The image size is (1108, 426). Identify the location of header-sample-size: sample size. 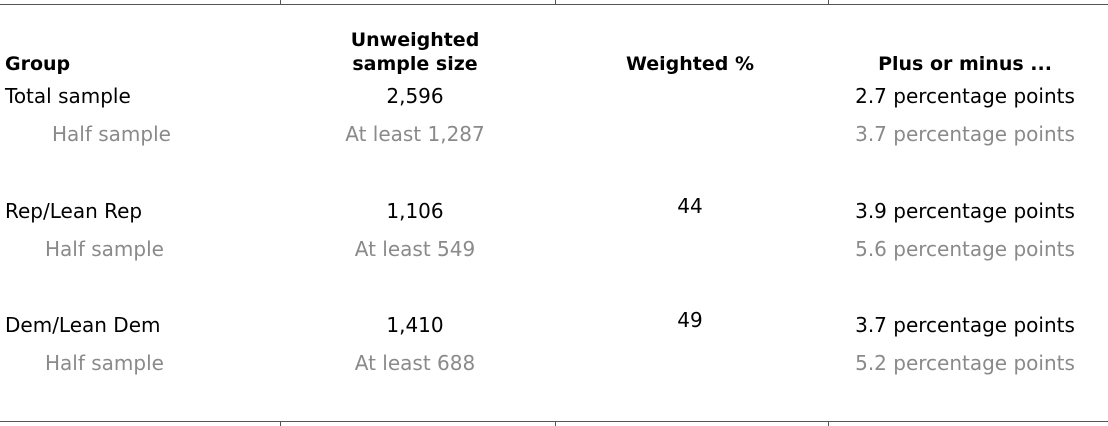
(415, 64).